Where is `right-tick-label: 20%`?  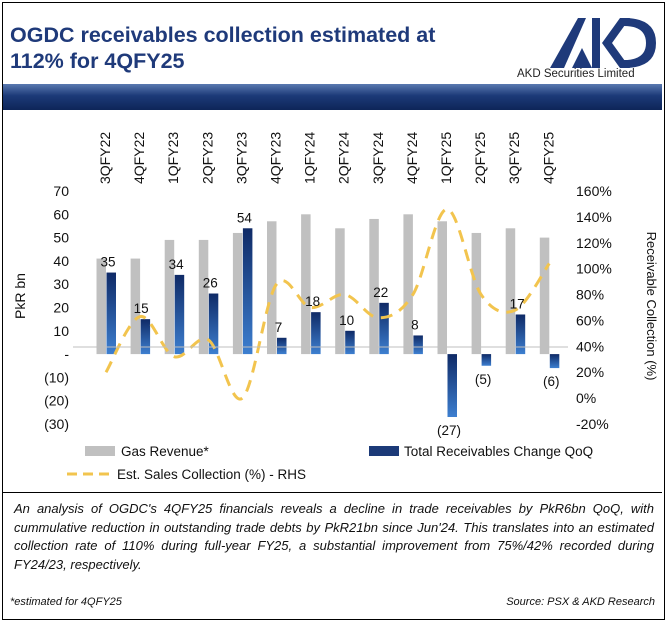
right-tick-label: 20% is located at coordinates (590, 372).